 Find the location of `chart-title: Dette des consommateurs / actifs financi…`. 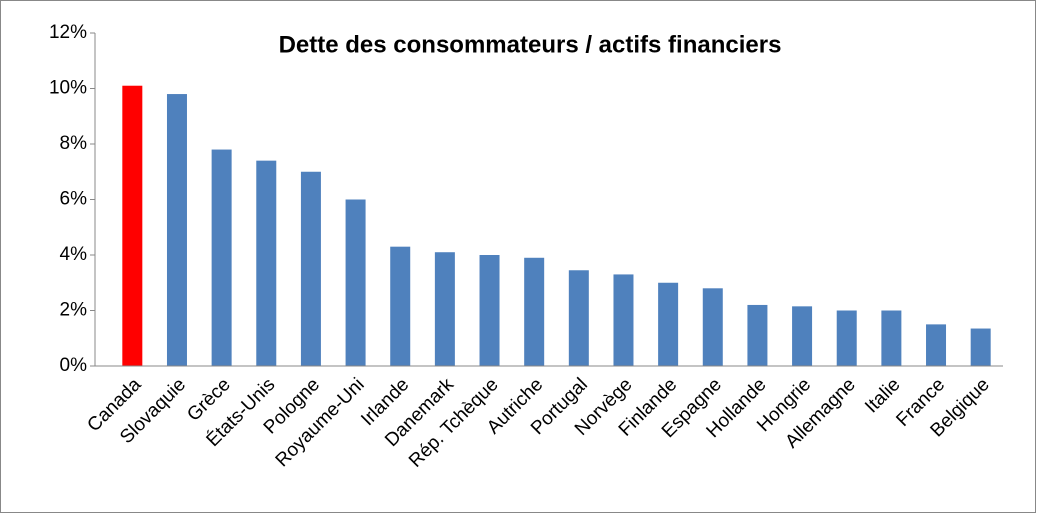

chart-title: Dette des consommateurs / actifs financi… is located at coordinates (530, 44).